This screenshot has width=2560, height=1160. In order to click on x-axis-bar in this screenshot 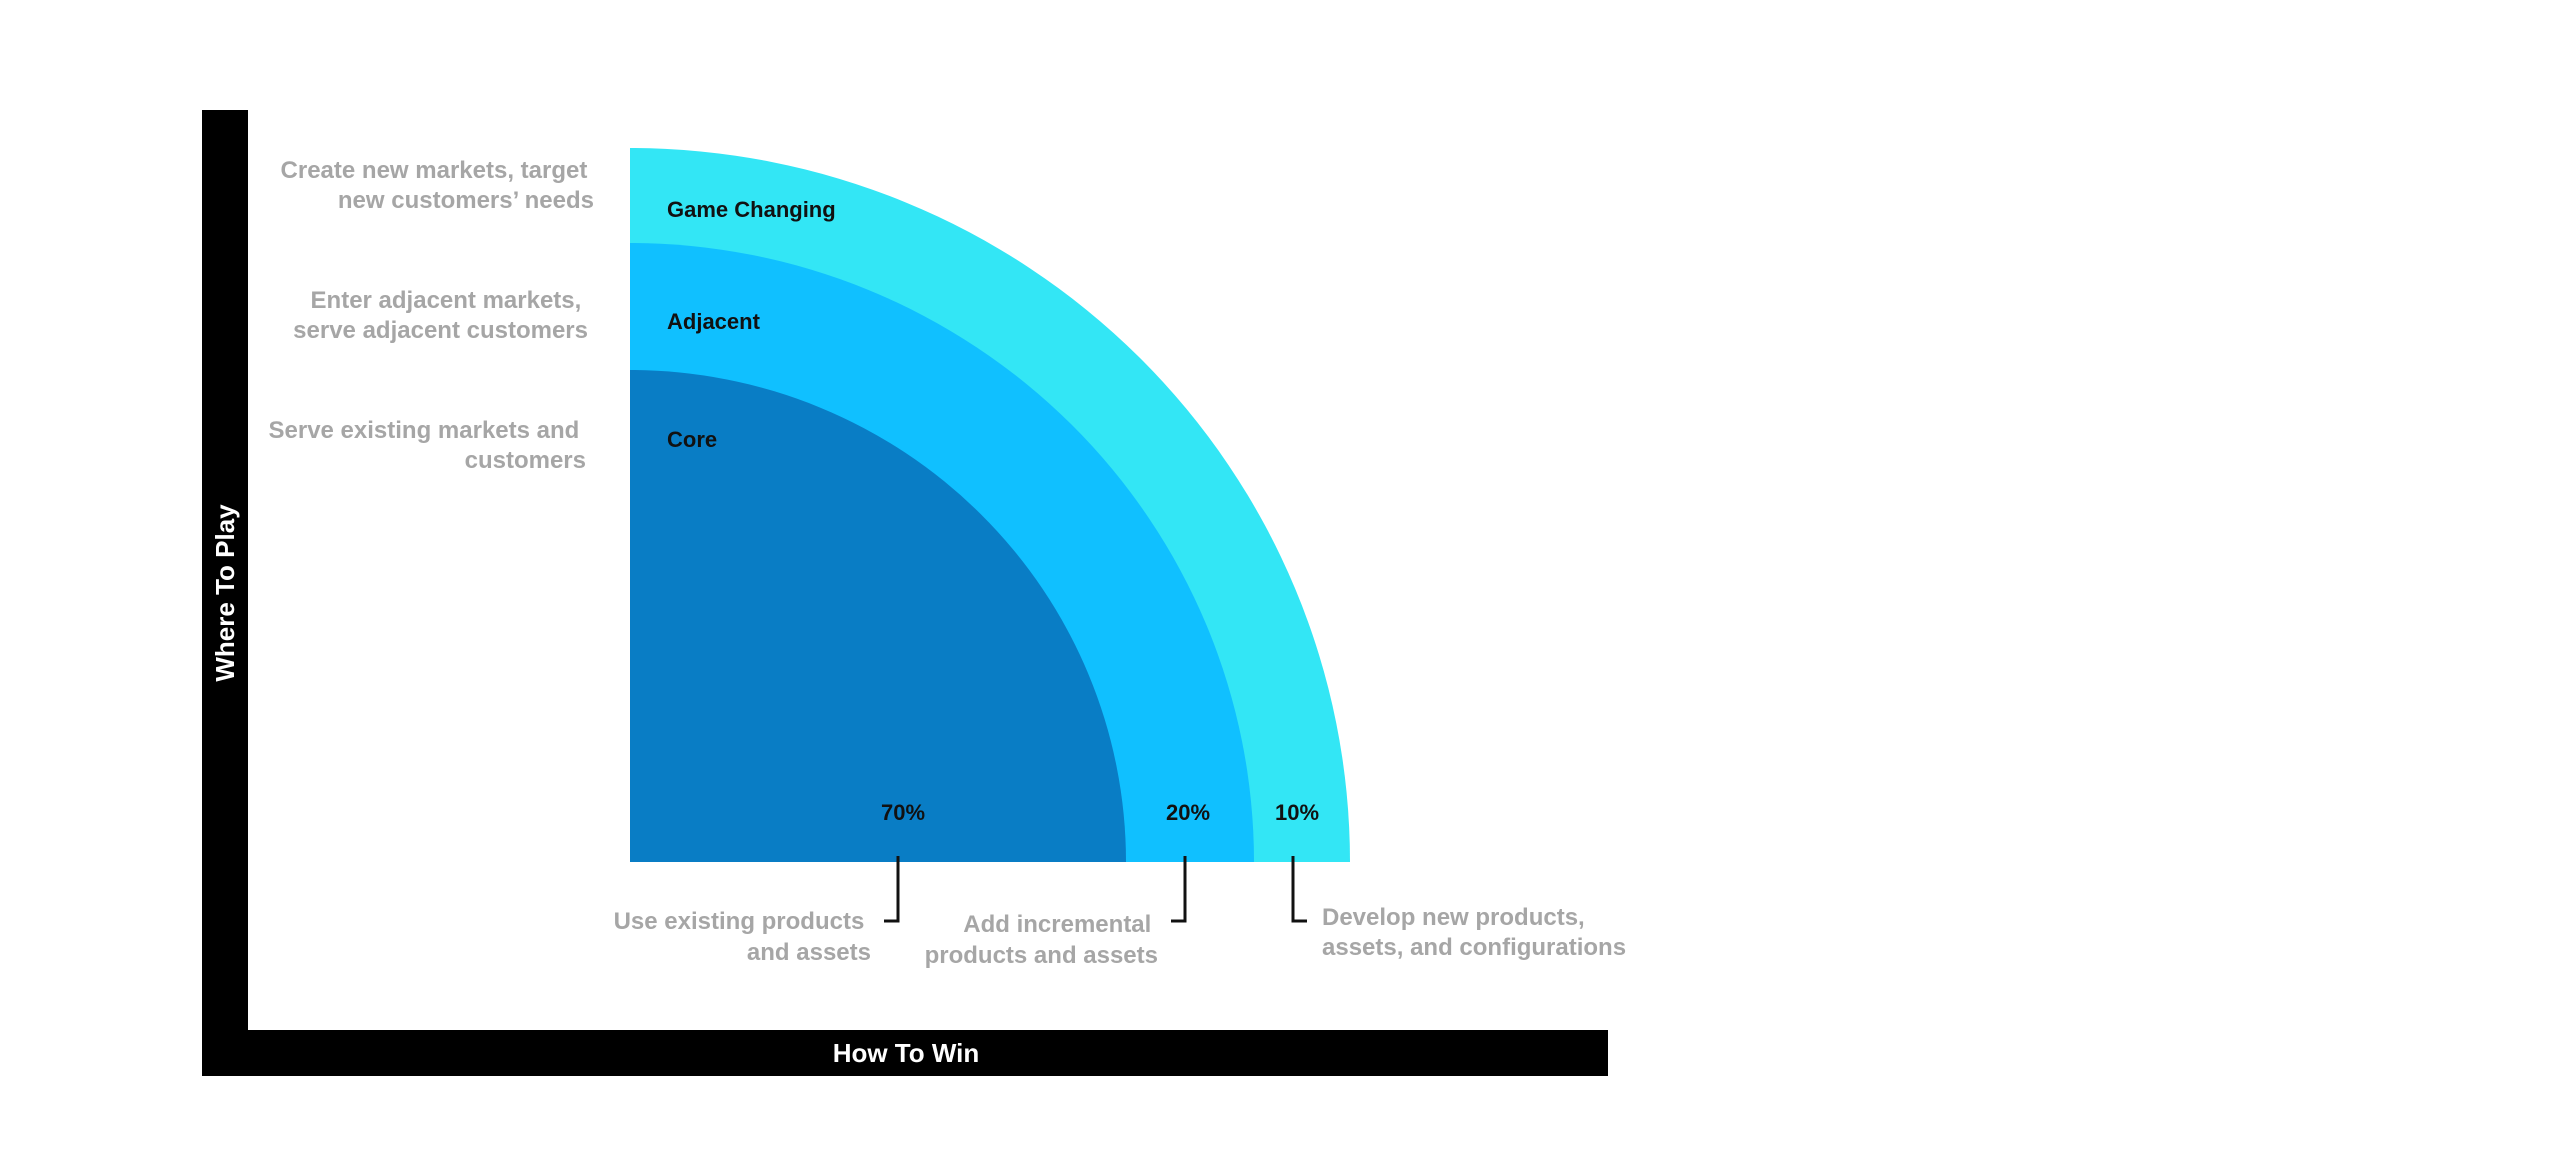, I will do `click(905, 1053)`.